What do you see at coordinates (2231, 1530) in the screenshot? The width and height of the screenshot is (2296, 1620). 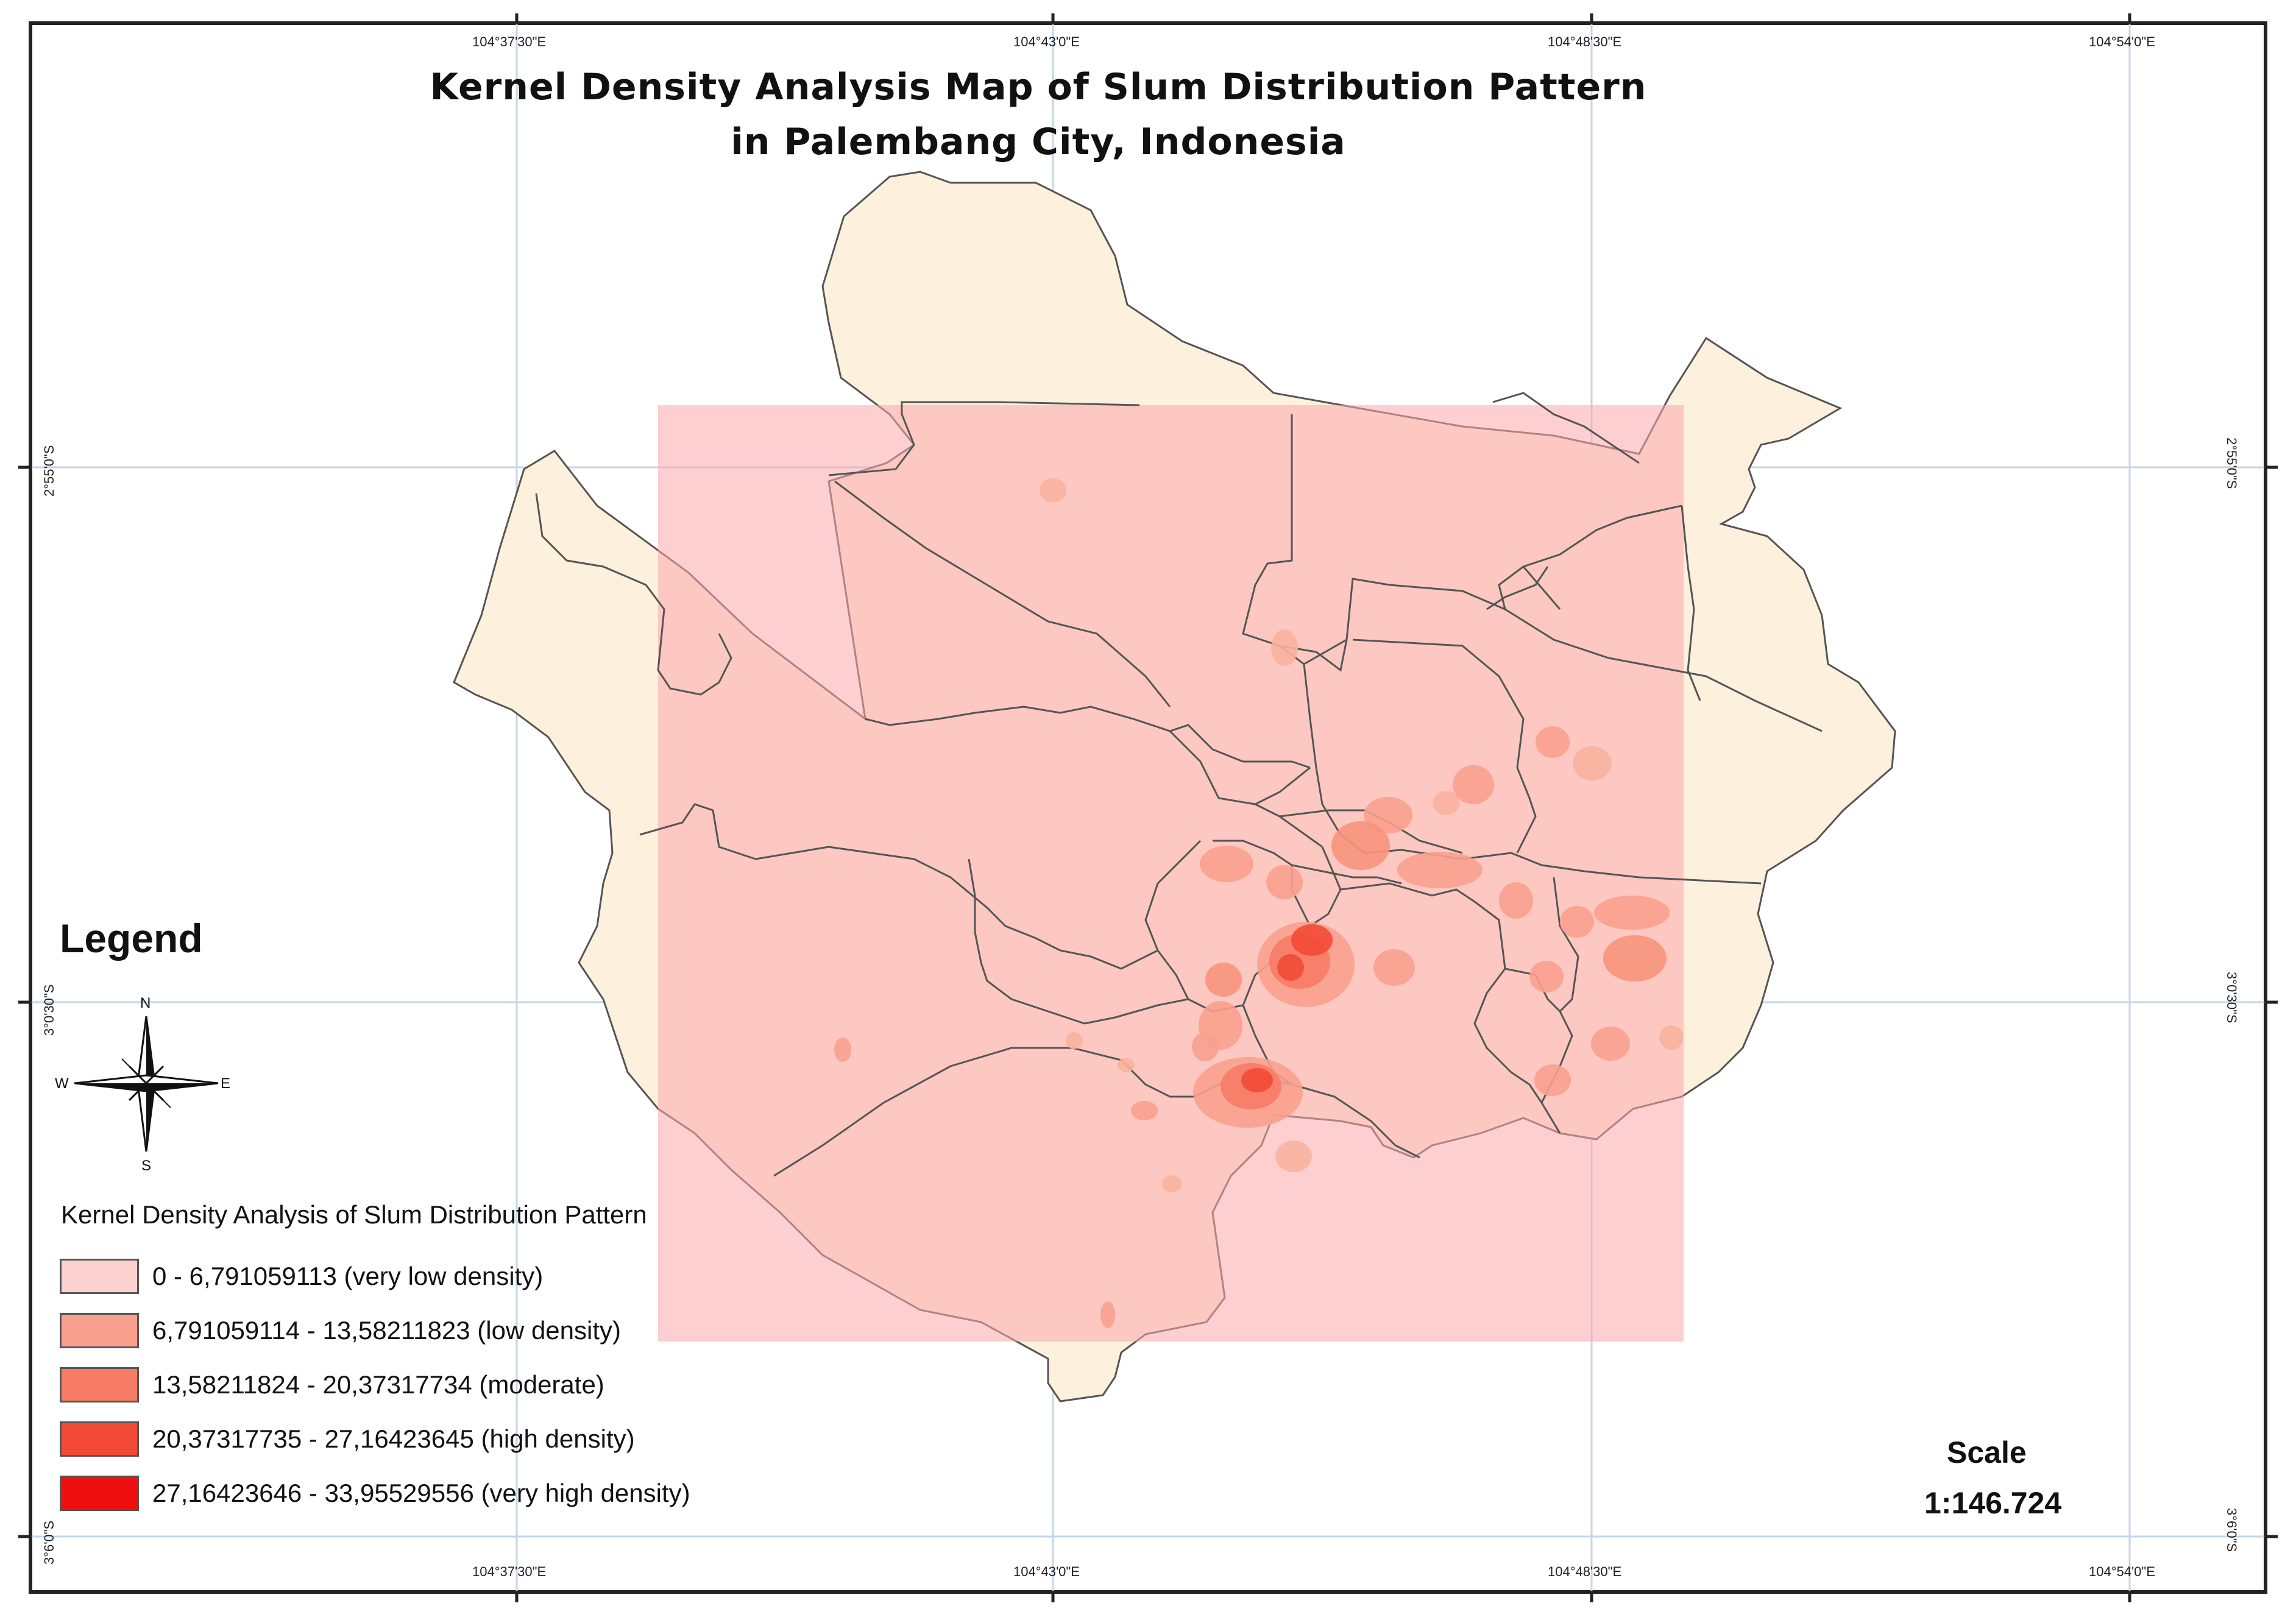 I see `lat-label-right: 3°6'0"S` at bounding box center [2231, 1530].